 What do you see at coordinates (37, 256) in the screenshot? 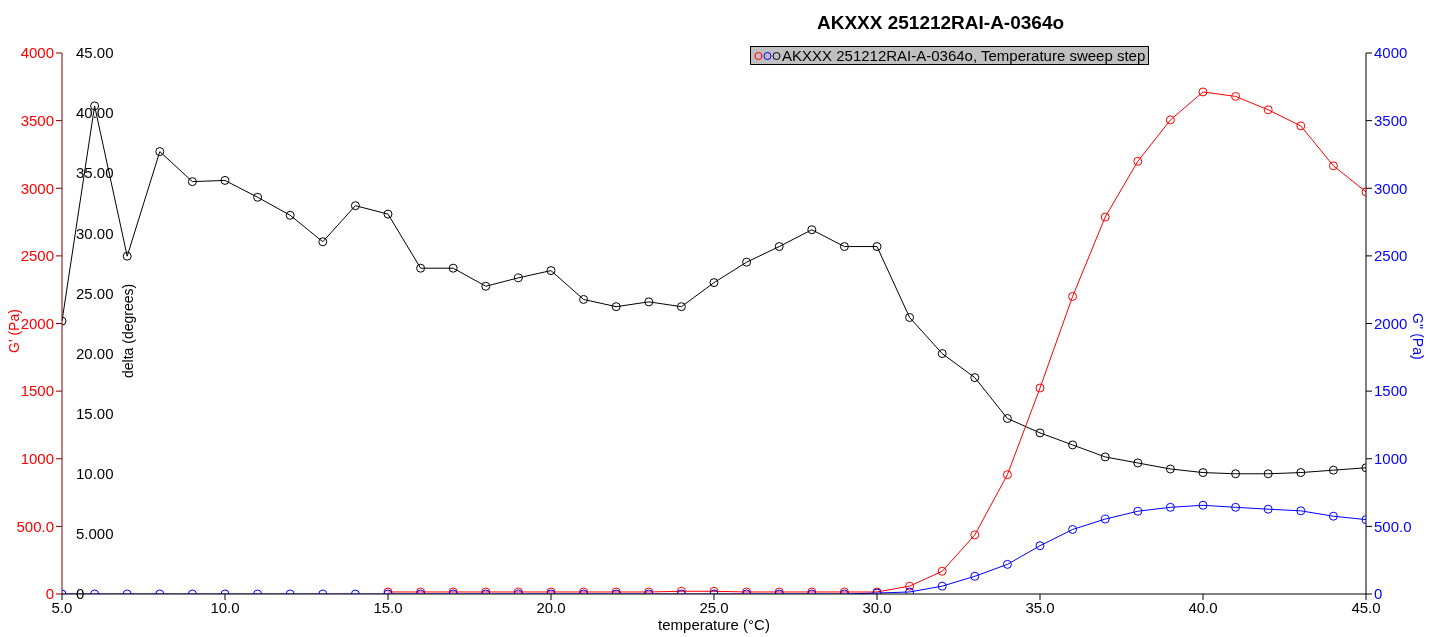
I see `y-tick-label: 2500` at bounding box center [37, 256].